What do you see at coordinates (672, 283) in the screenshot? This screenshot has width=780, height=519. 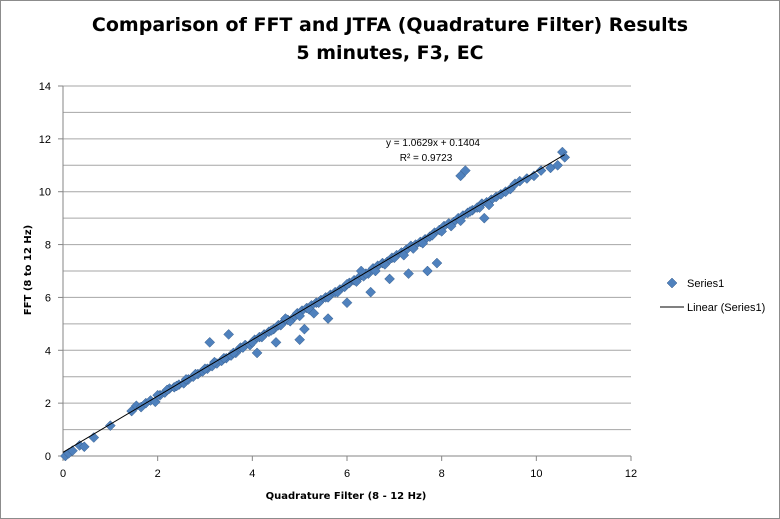 I see `legend-series1-marker` at bounding box center [672, 283].